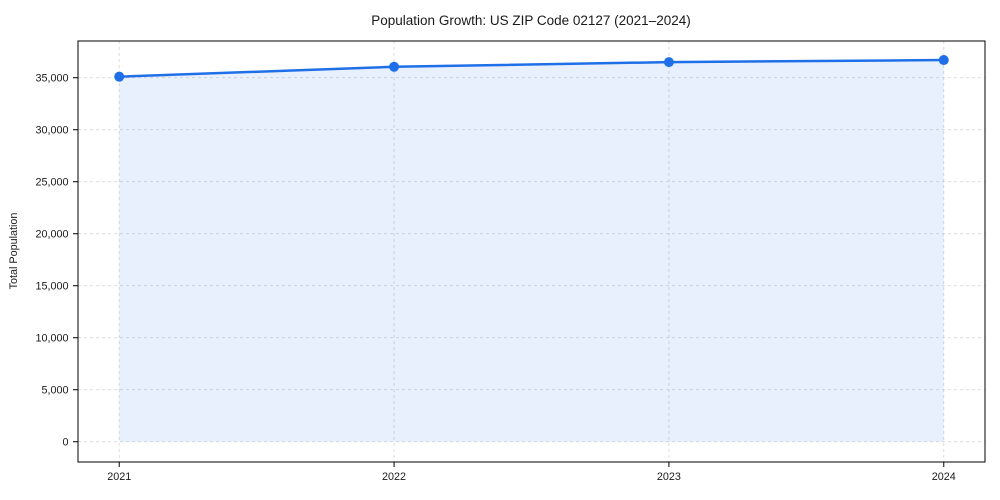 The image size is (1000, 500). I want to click on x-tick-label: 2023, so click(669, 477).